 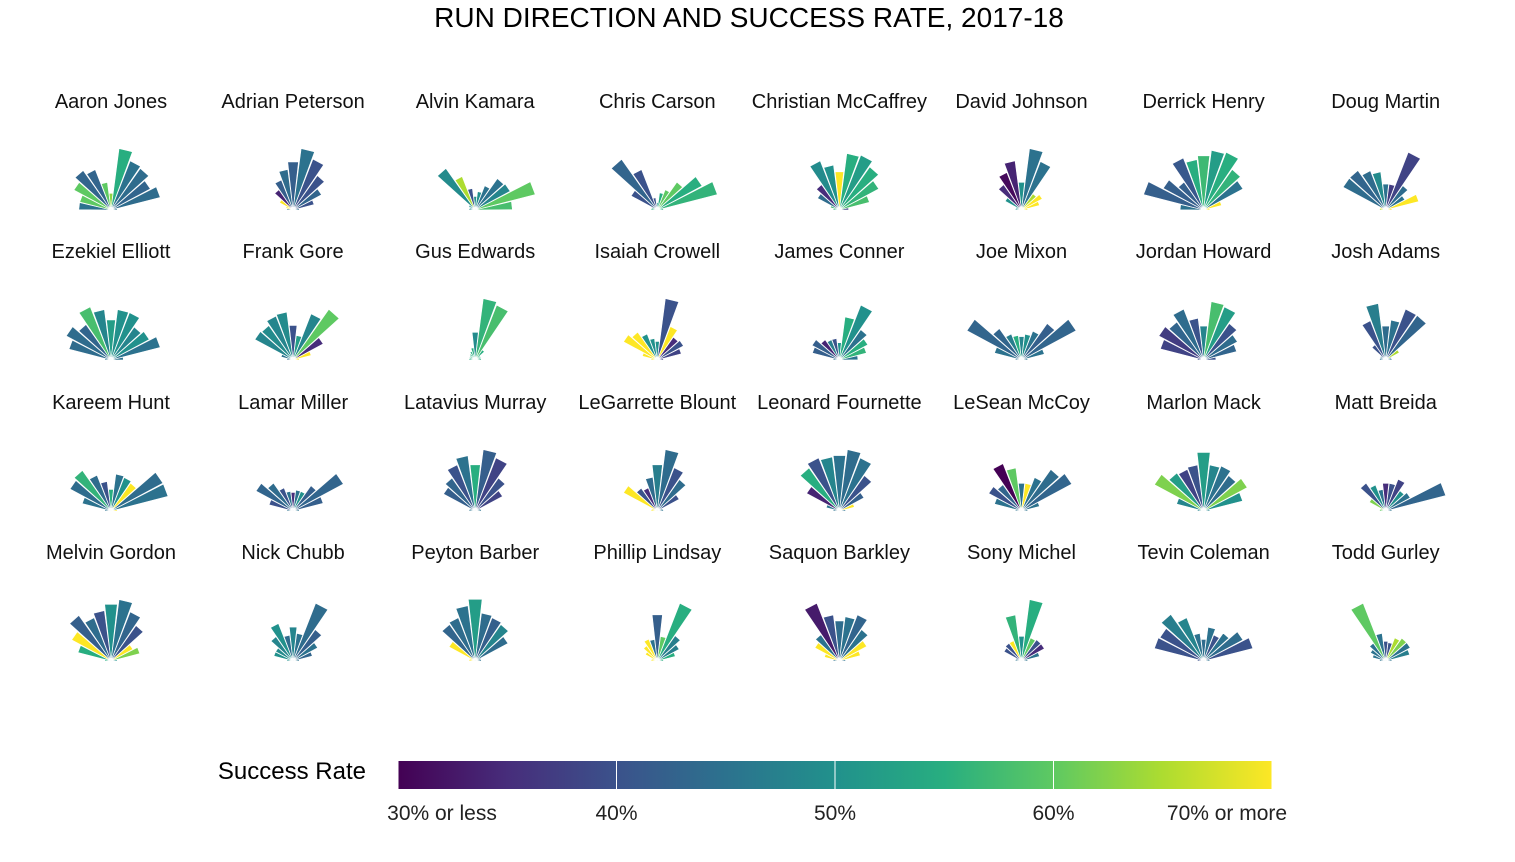 I want to click on player-name: Frank Gore, so click(x=293, y=252).